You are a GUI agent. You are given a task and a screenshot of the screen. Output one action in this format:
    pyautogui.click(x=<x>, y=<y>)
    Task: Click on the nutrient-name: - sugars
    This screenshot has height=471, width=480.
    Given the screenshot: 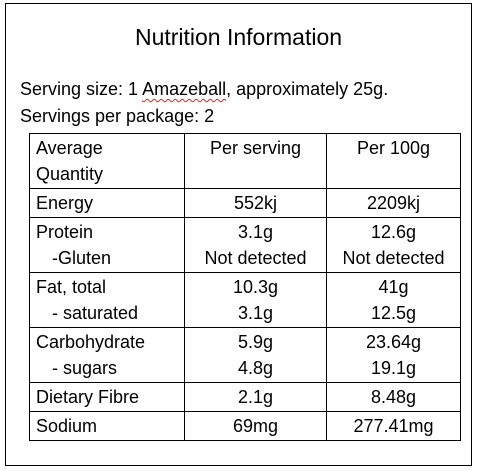 What is the action you would take?
    pyautogui.click(x=85, y=368)
    